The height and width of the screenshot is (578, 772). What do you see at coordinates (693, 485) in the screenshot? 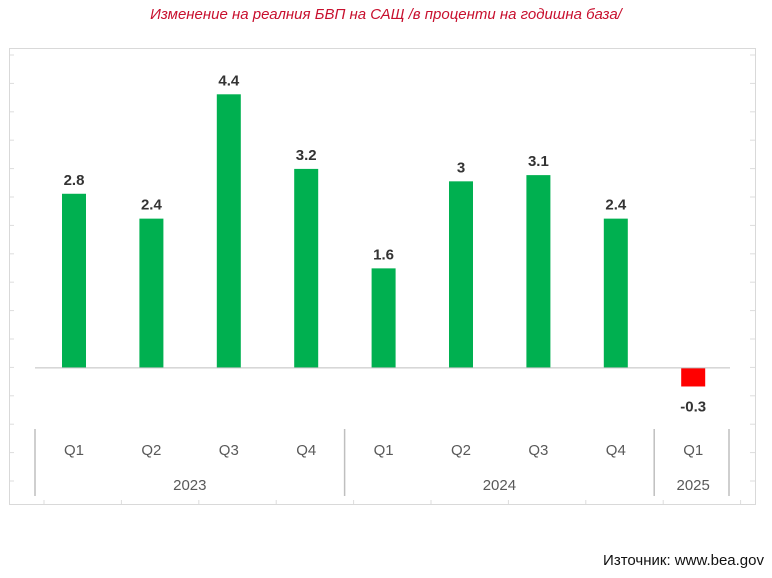
I see `year-group-label: 2025` at bounding box center [693, 485].